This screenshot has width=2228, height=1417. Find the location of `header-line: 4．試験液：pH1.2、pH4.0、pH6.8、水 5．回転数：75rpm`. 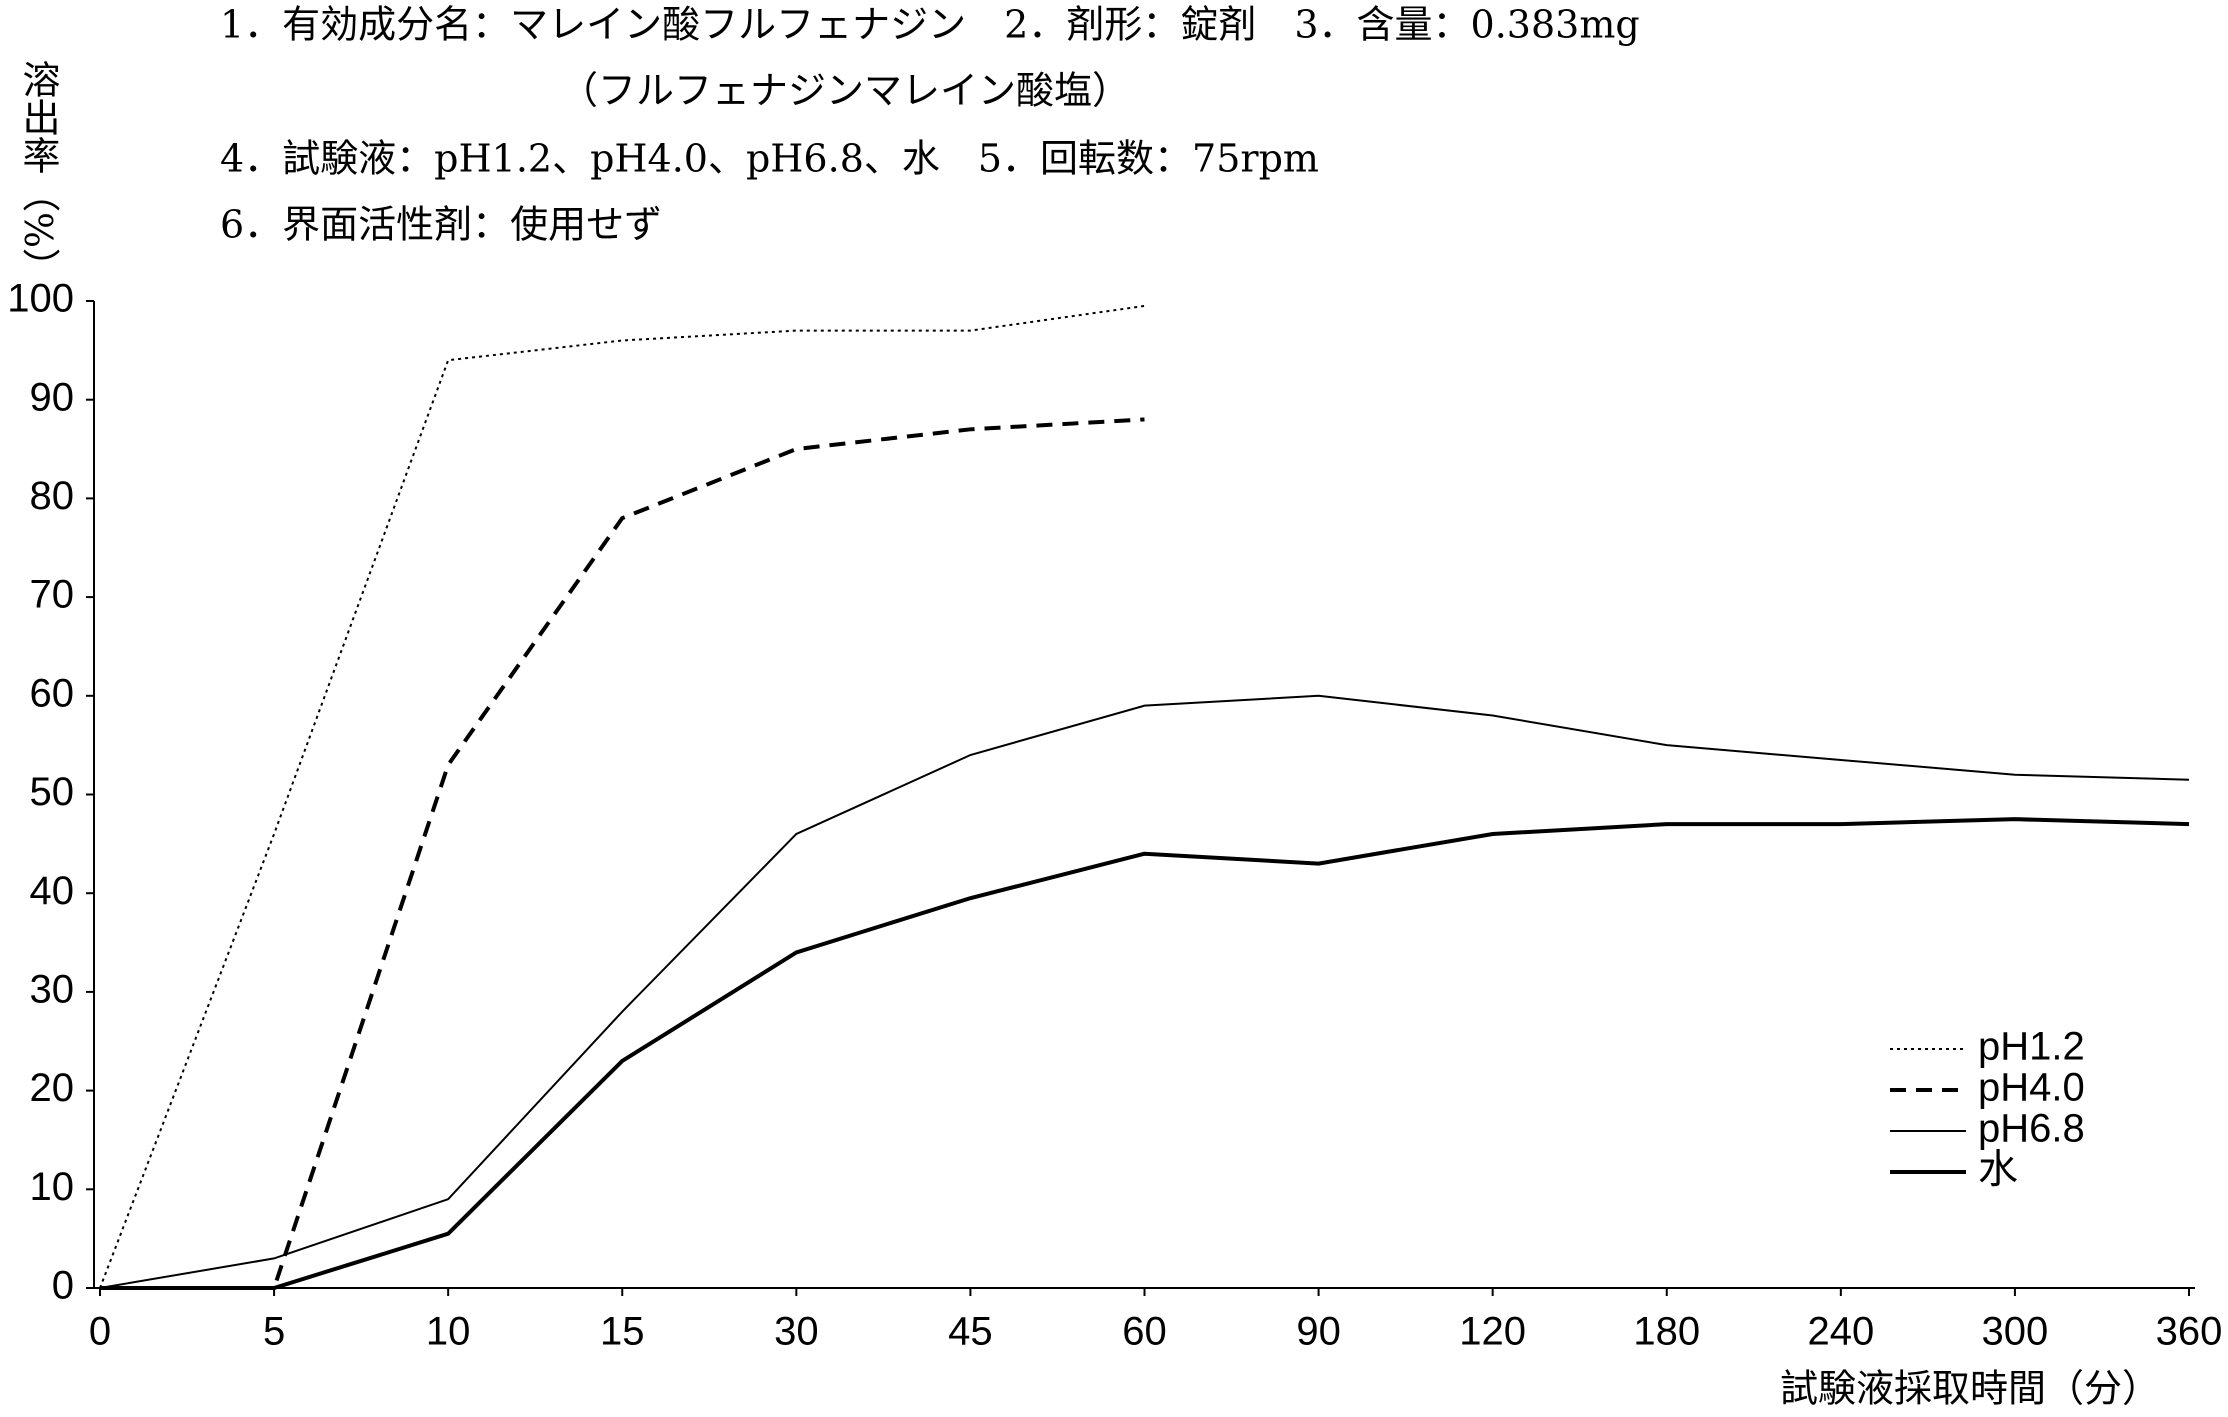

header-line: 4．試験液：pH1.2、pH4.0、pH6.8、水 5．回転数：75rpm is located at coordinates (769, 159).